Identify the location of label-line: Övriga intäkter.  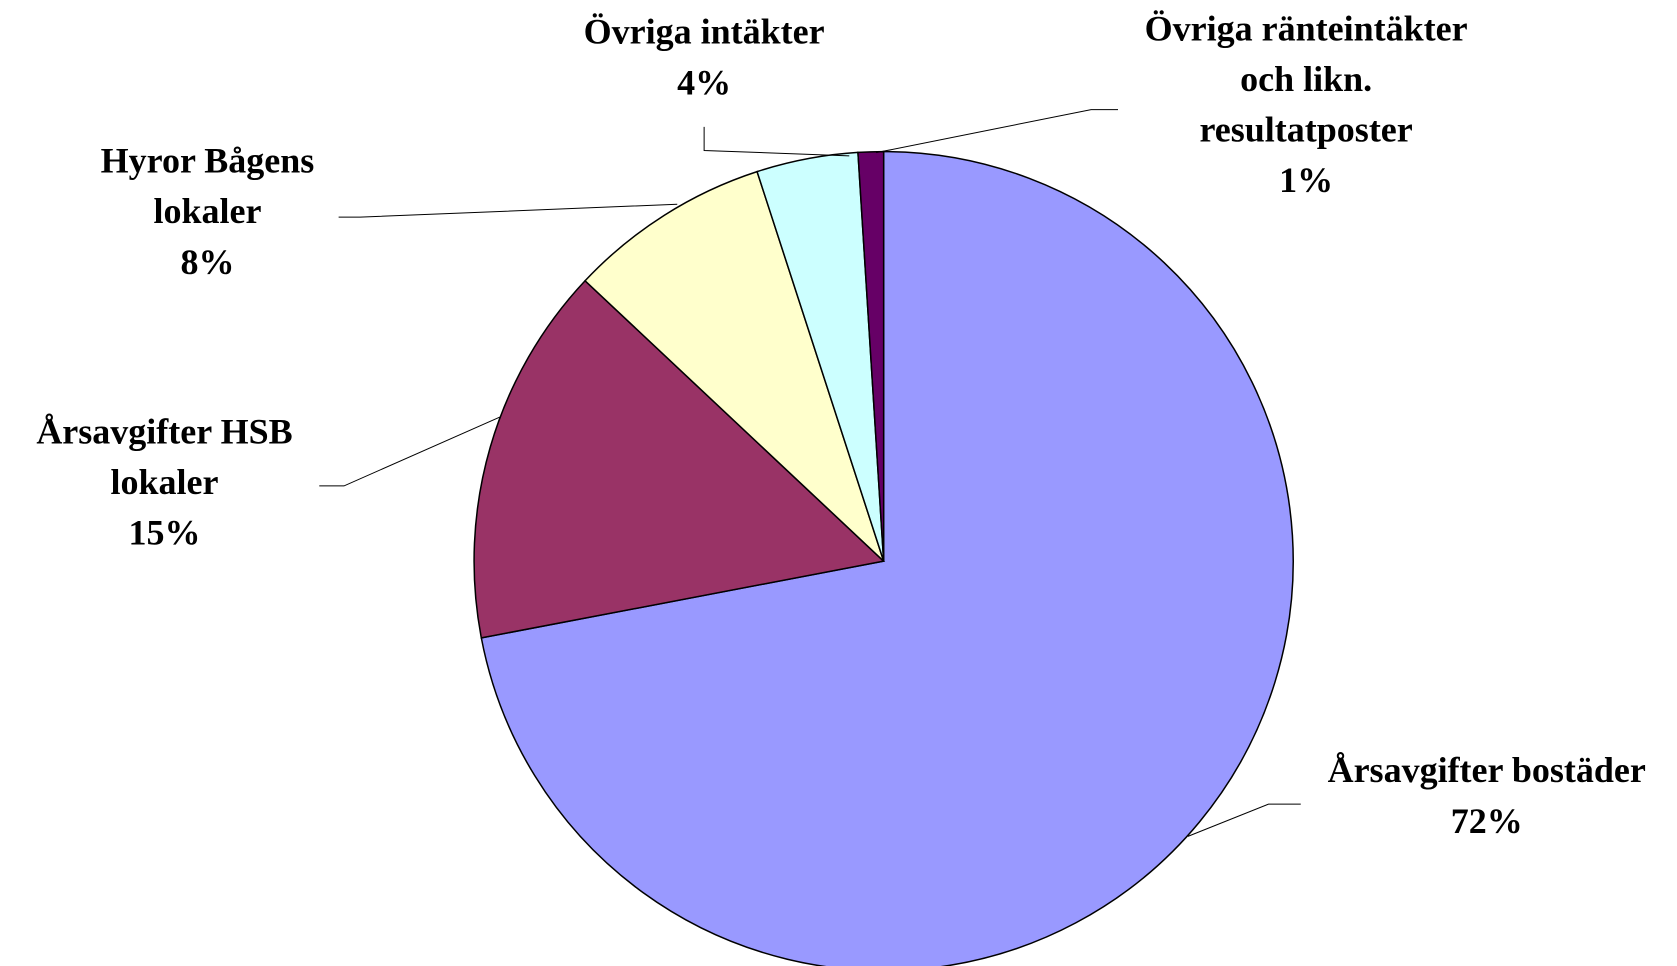
(704, 32).